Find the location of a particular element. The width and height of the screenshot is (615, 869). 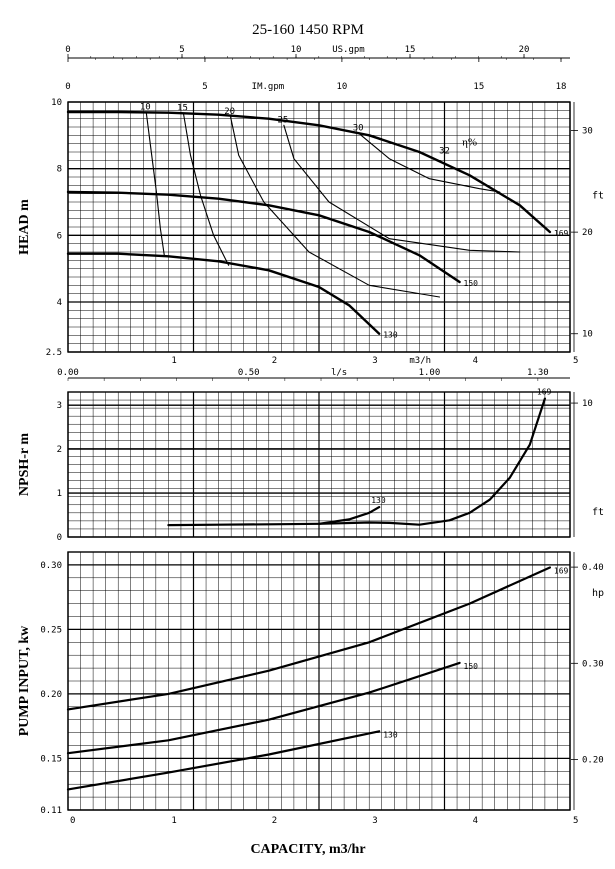

im-gpm-tick-label: 5 is located at coordinates (204, 87).